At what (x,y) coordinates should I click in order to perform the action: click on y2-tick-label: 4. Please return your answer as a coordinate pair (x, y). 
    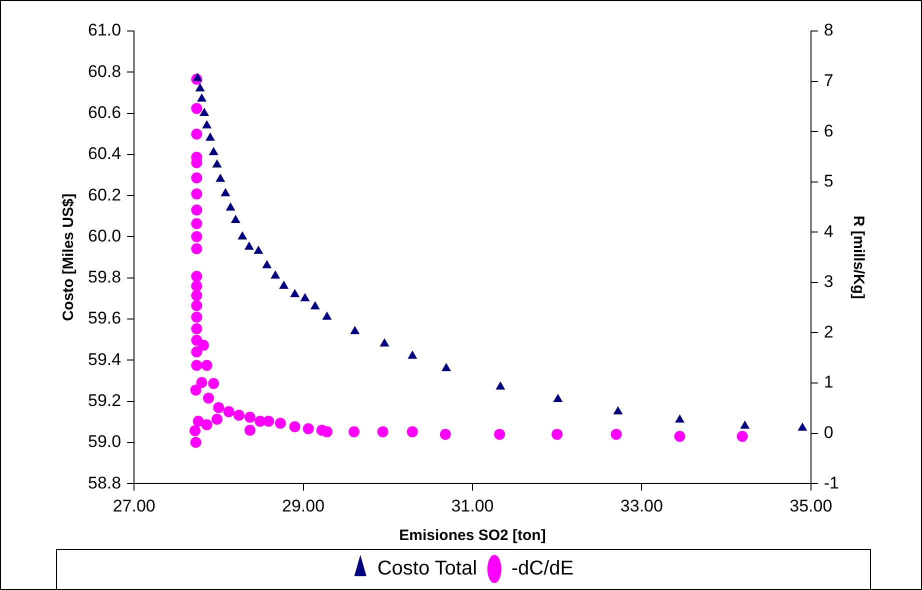
    Looking at the image, I should click on (829, 231).